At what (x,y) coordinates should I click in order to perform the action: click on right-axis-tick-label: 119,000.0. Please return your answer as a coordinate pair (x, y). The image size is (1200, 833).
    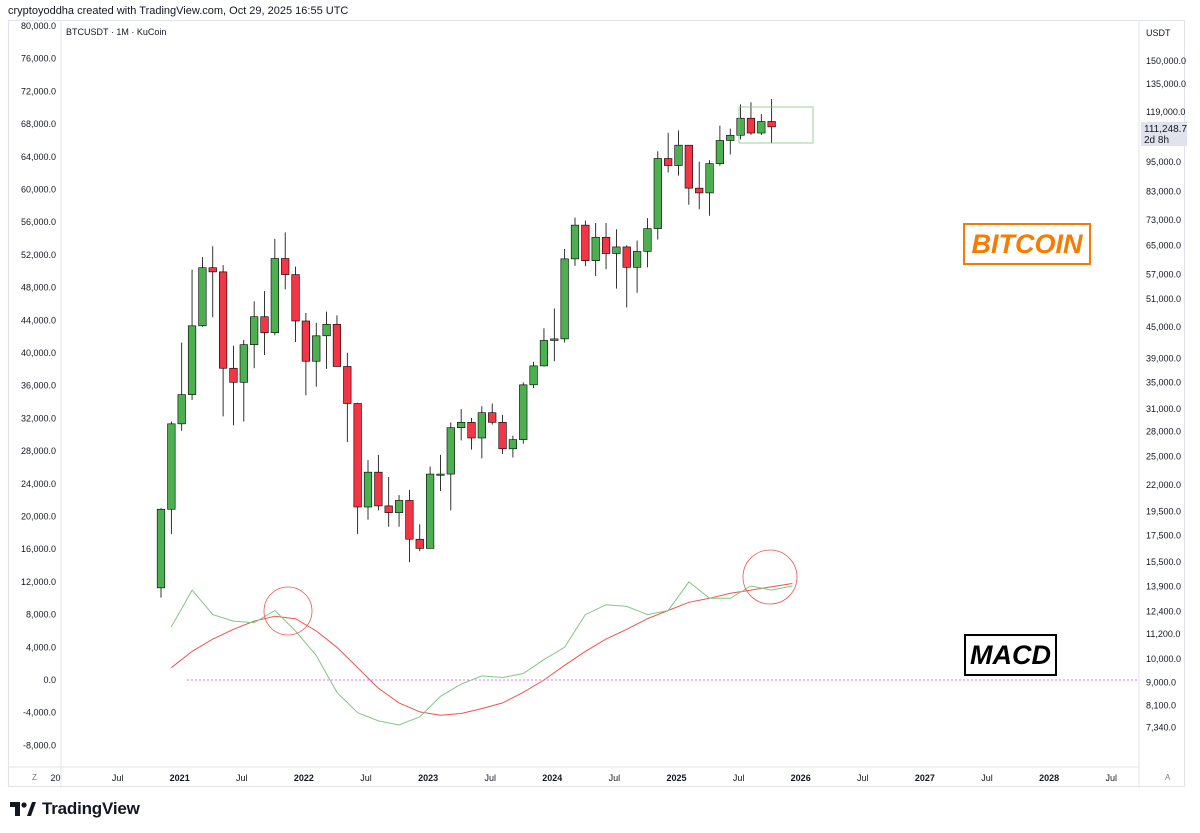
    Looking at the image, I should click on (1165, 112).